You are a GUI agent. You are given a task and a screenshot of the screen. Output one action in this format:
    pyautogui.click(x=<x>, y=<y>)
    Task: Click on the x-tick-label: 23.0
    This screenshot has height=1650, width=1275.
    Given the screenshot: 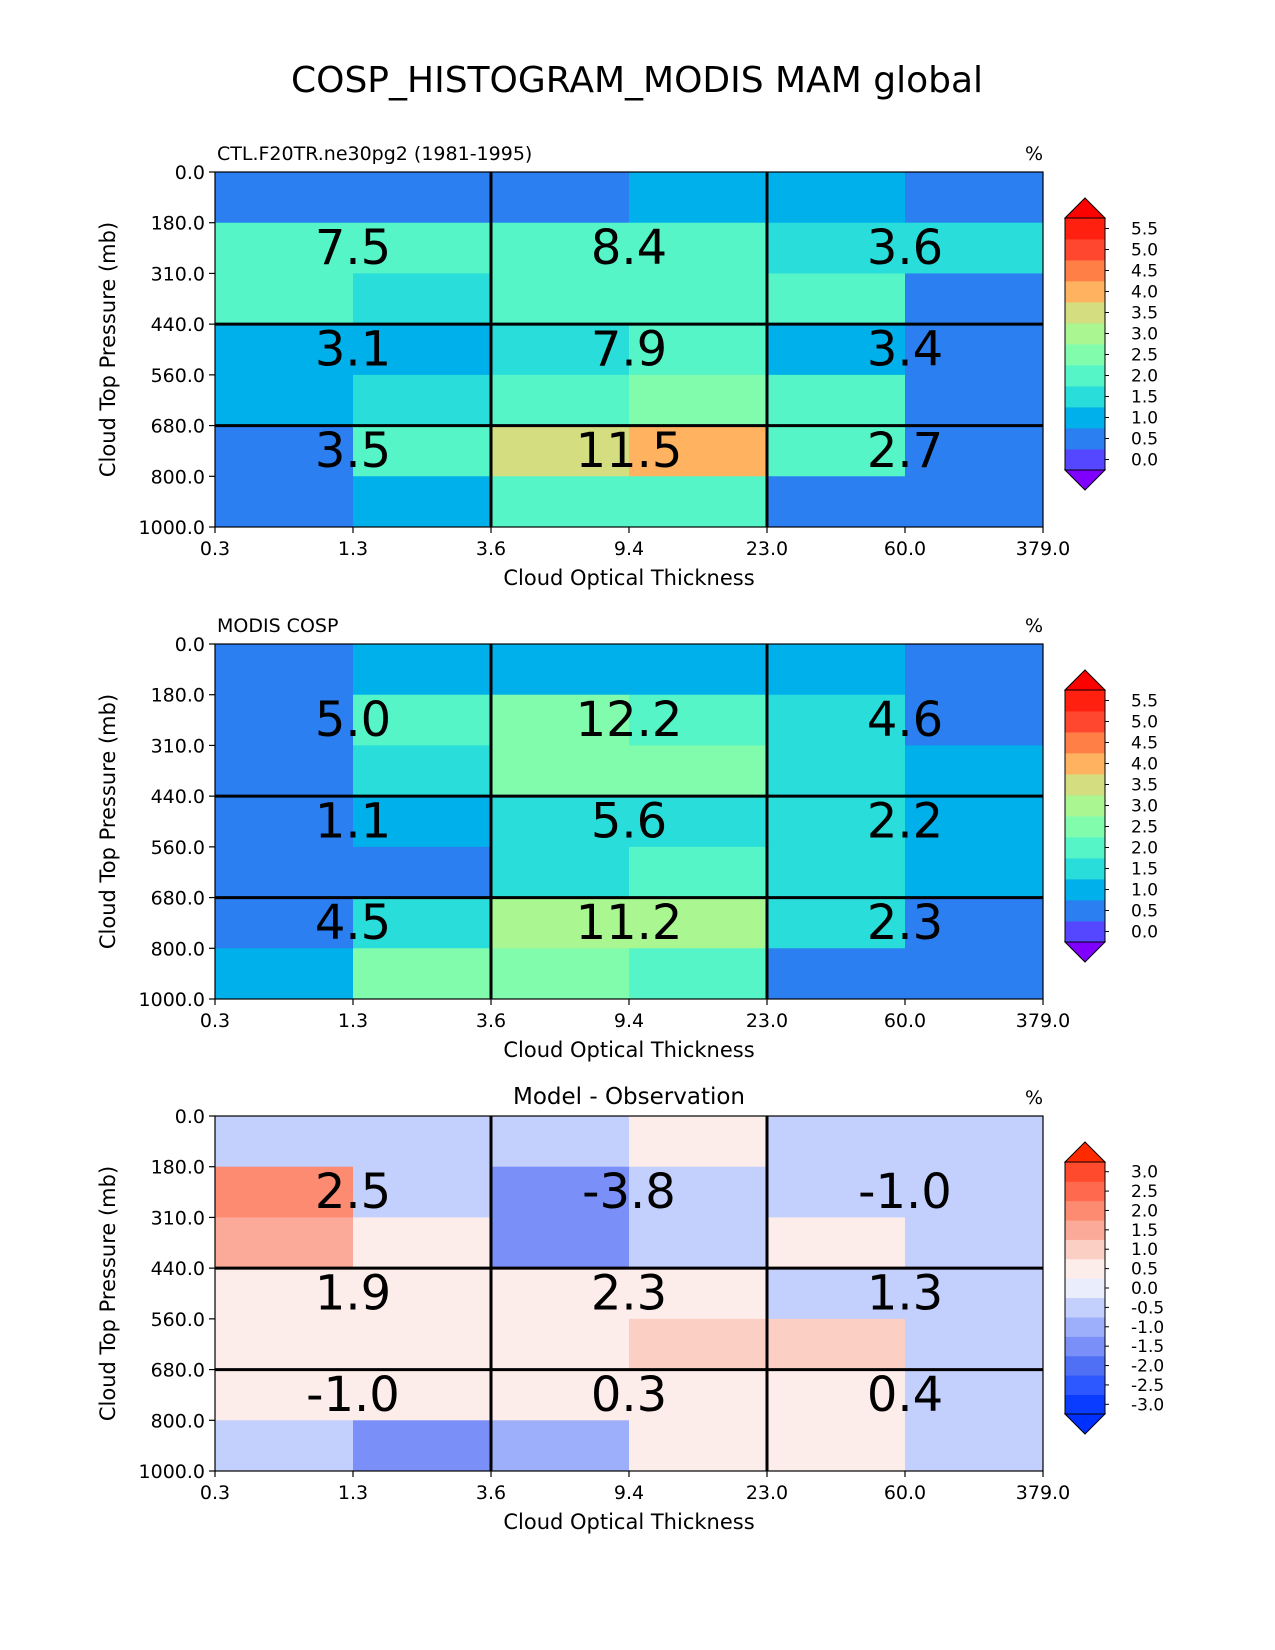 What is the action you would take?
    pyautogui.click(x=767, y=549)
    